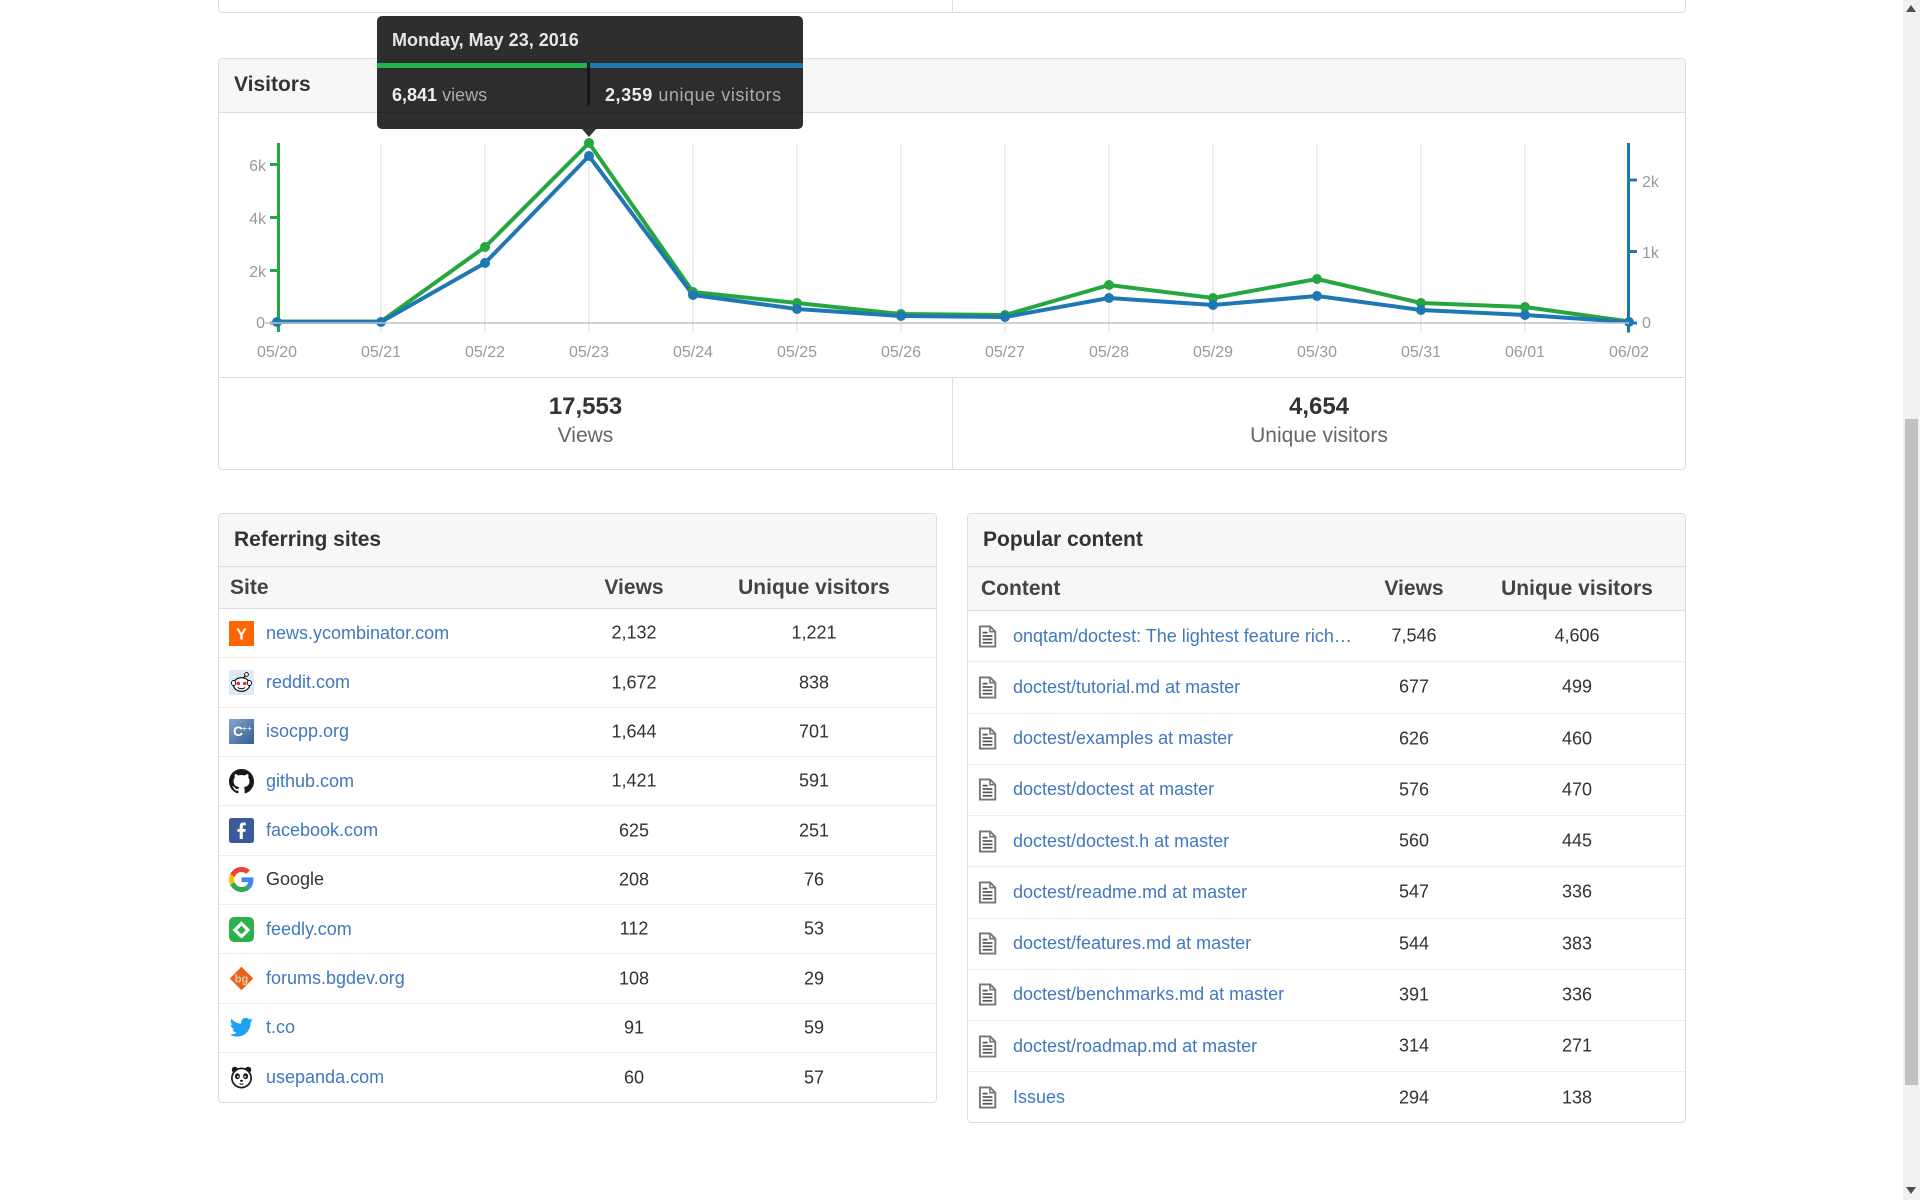 This screenshot has width=1920, height=1200. Describe the element at coordinates (238, 731) in the screenshot. I see `svg-text: C` at that location.